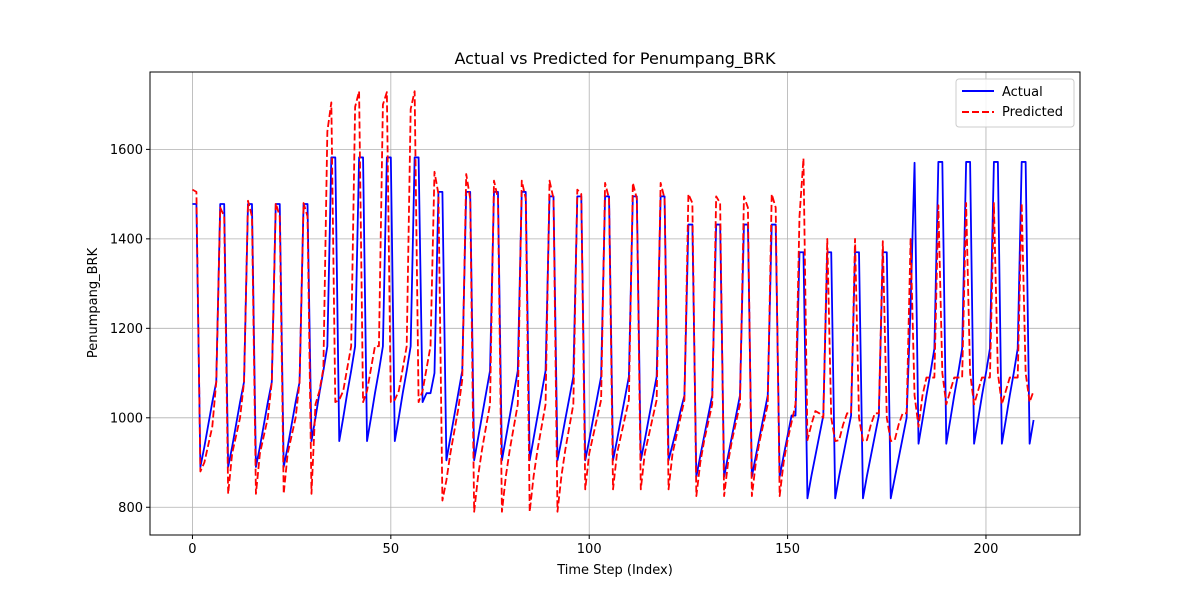 Image resolution: width=1200 pixels, height=600 pixels. I want to click on x-tick-label: 150, so click(787, 549).